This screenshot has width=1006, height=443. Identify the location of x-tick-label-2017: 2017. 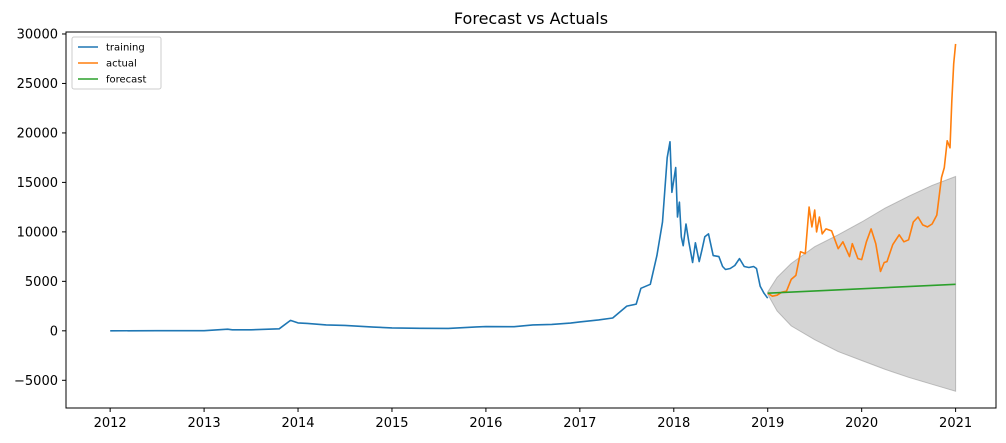
(579, 423).